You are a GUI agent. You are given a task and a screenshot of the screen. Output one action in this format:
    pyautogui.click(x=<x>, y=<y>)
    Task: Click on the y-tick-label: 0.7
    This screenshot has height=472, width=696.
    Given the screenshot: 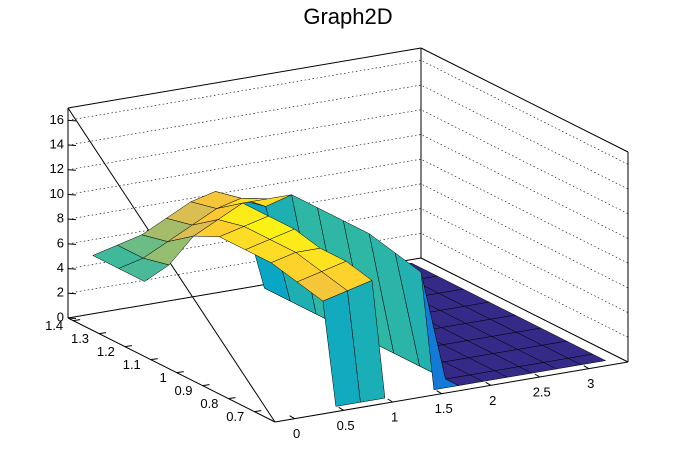 What is the action you would take?
    pyautogui.click(x=235, y=416)
    